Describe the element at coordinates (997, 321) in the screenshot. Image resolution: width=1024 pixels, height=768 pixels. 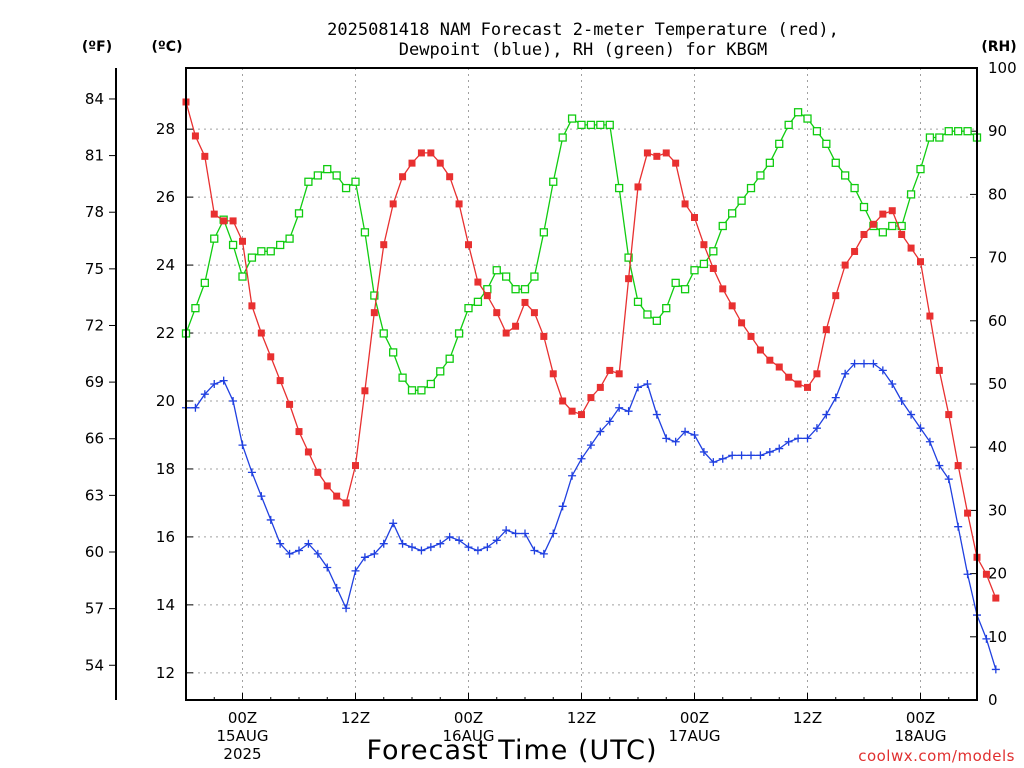
I see `rh-tick-label: 60` at that location.